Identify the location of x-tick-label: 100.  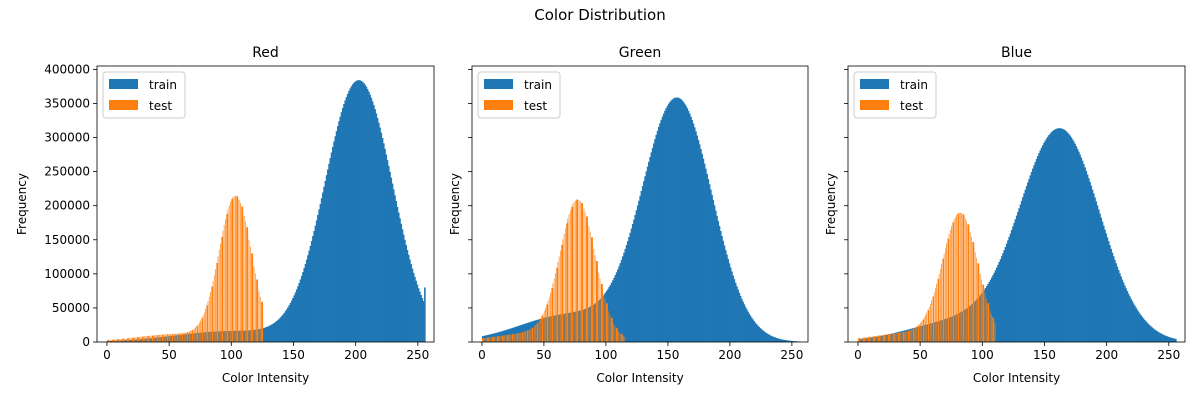
(231, 355).